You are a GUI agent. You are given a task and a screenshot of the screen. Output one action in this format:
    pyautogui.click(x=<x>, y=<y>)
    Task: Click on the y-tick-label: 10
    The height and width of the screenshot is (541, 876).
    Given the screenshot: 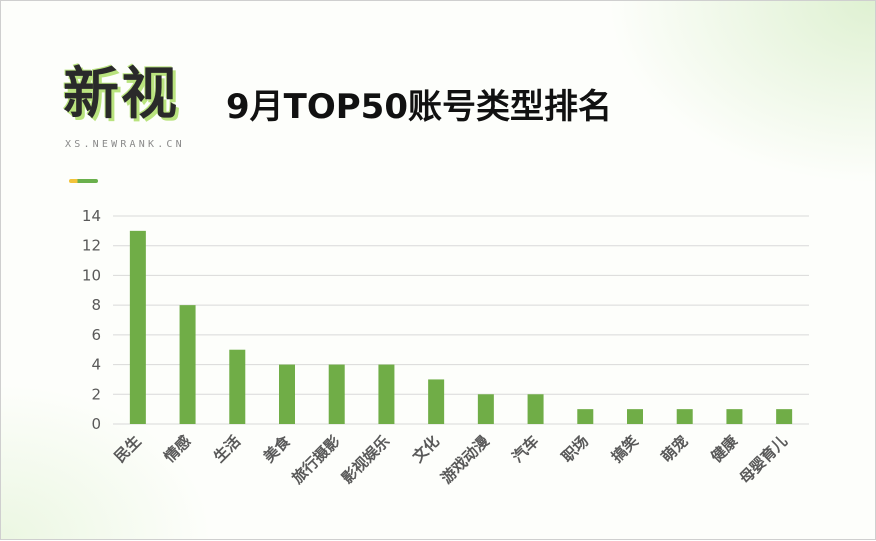 What is the action you would take?
    pyautogui.click(x=91, y=275)
    